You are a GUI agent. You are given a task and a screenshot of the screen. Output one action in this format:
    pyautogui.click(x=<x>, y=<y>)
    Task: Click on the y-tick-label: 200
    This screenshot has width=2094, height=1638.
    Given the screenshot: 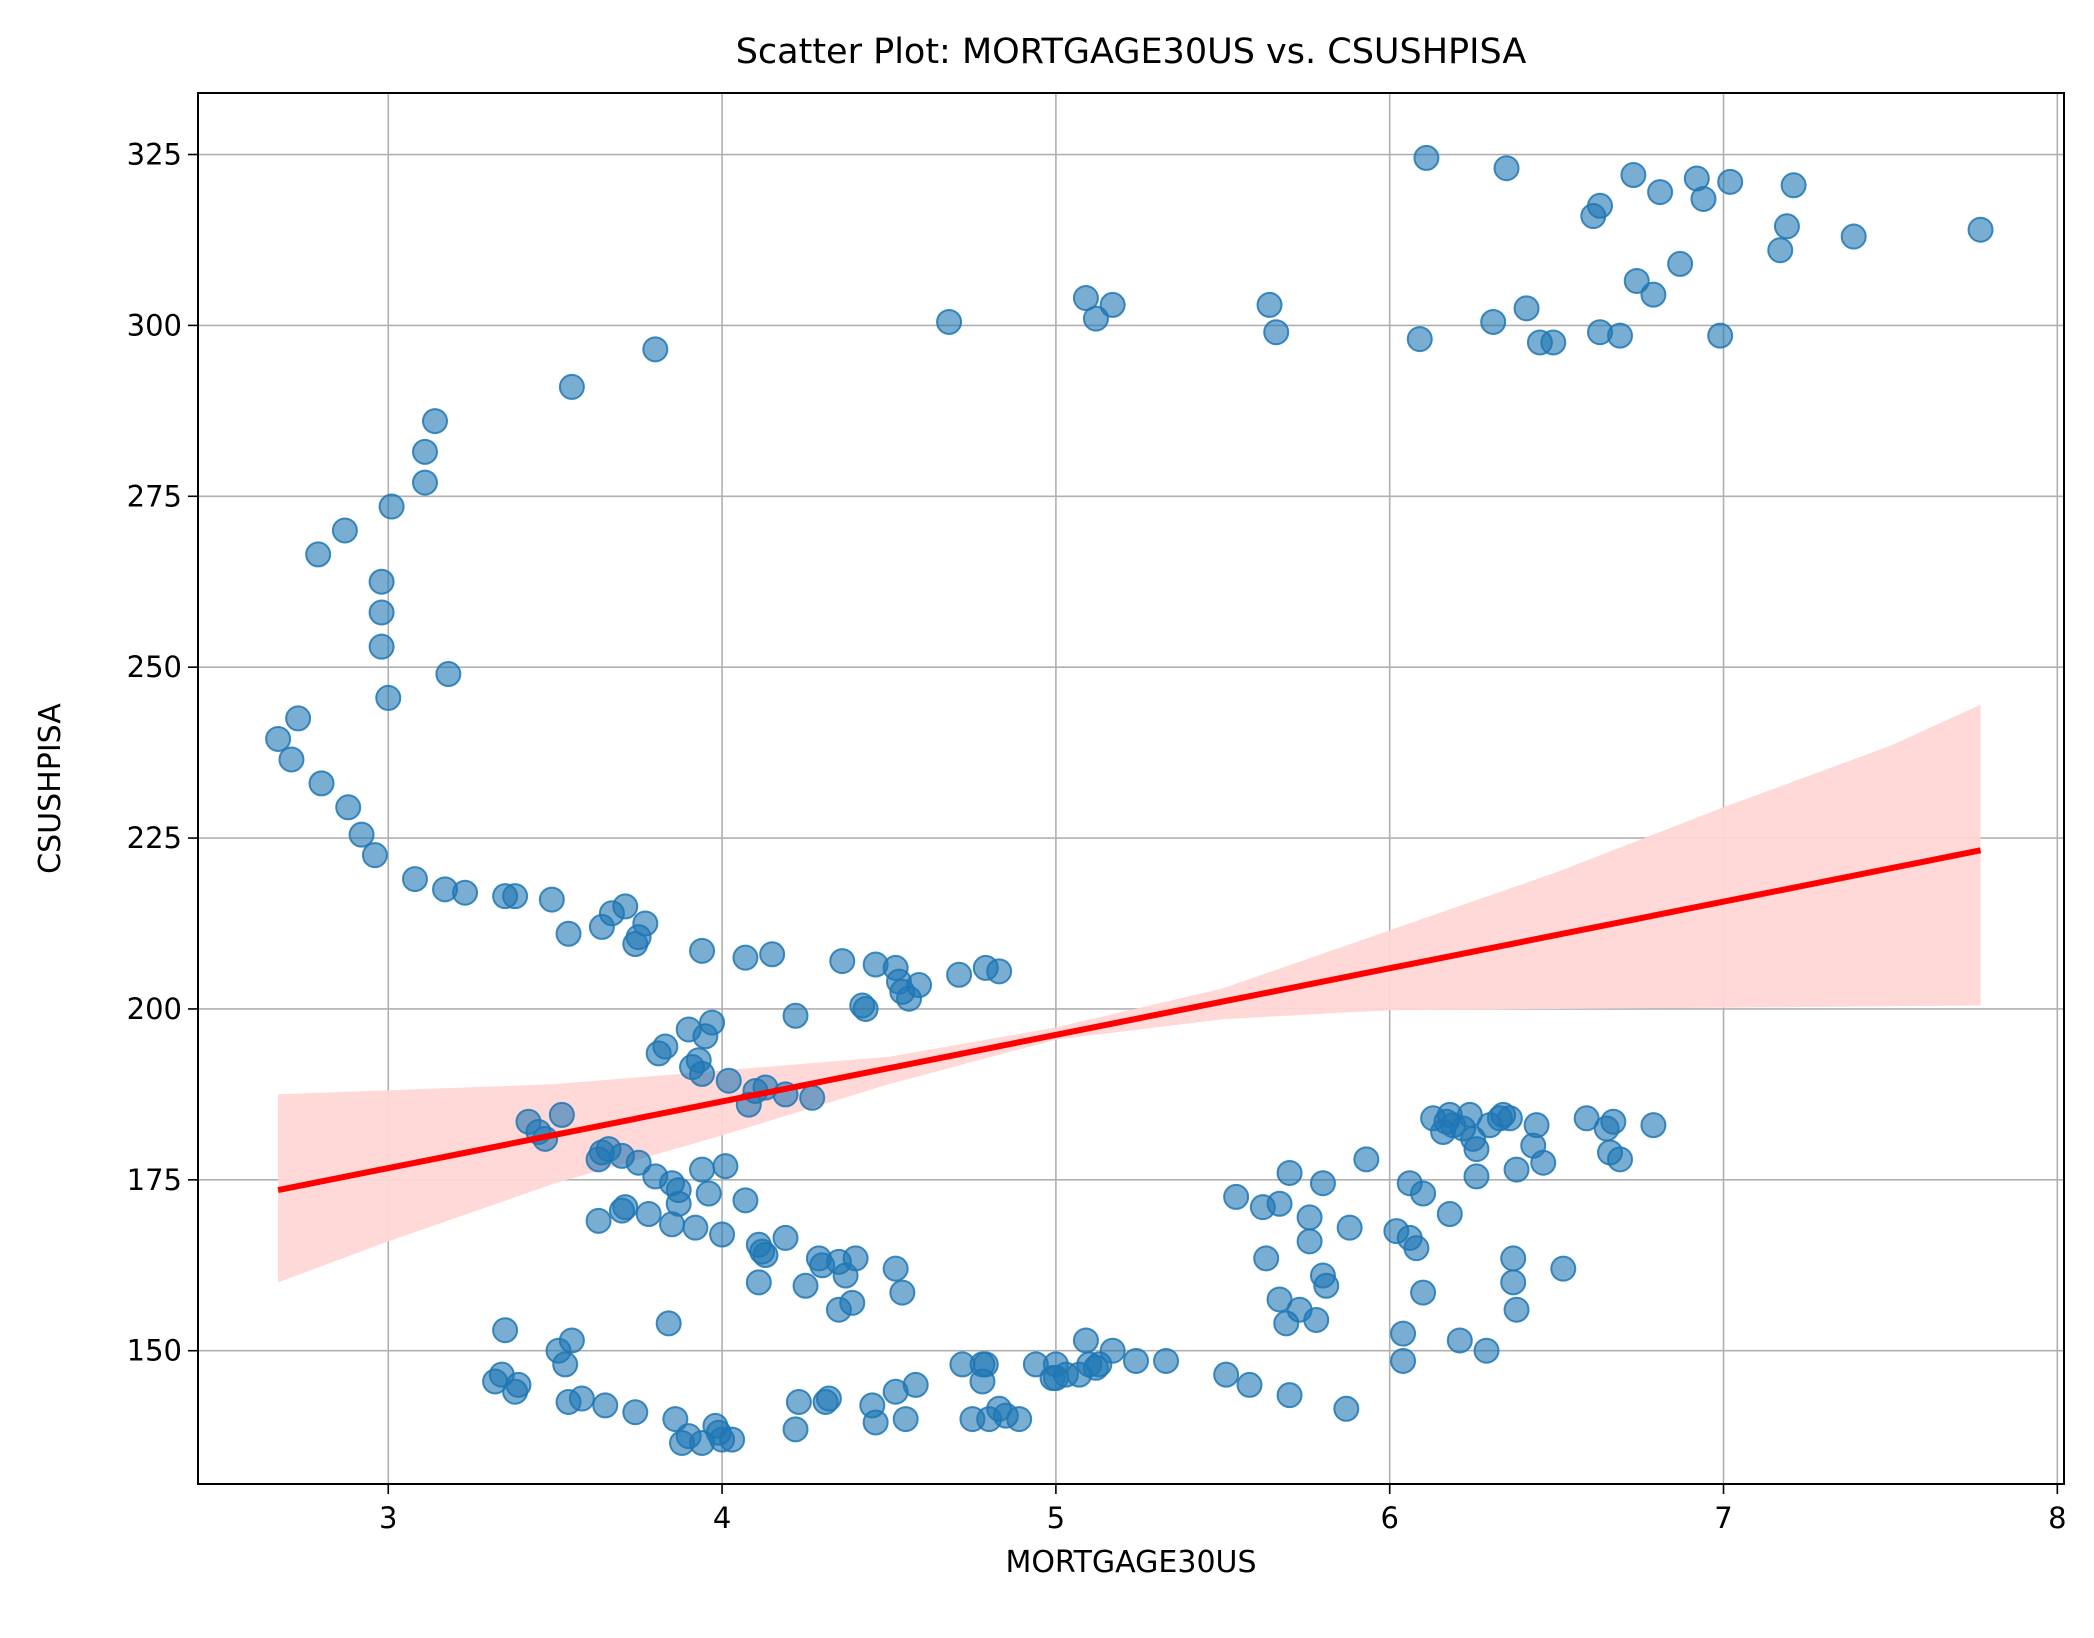 What is the action you would take?
    pyautogui.click(x=154, y=1009)
    